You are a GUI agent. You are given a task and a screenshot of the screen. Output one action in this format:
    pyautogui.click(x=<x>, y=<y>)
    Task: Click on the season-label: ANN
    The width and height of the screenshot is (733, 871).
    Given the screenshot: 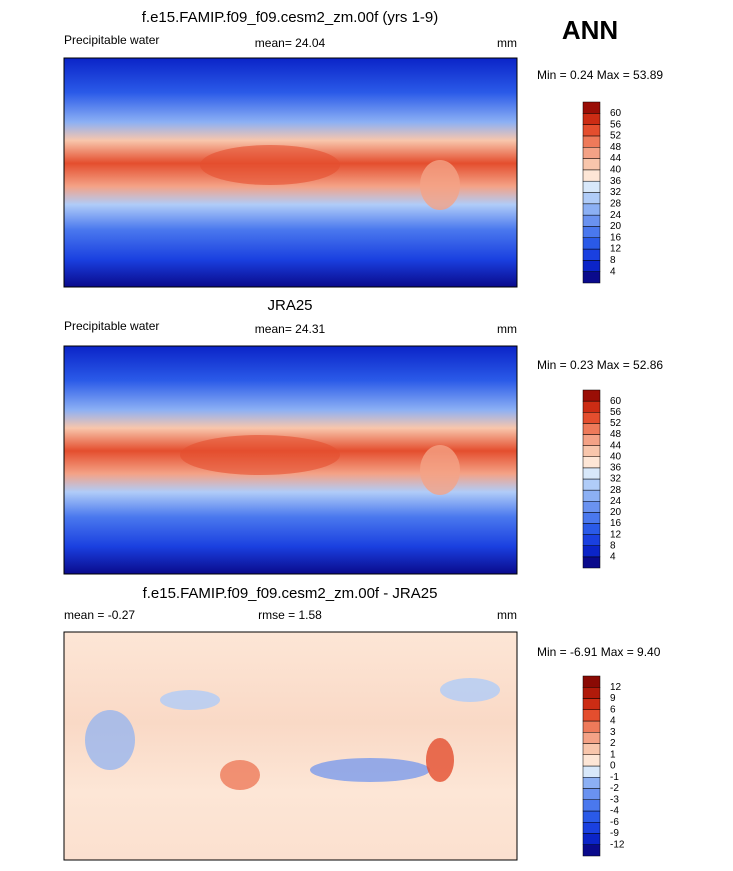 What is the action you would take?
    pyautogui.click(x=590, y=30)
    